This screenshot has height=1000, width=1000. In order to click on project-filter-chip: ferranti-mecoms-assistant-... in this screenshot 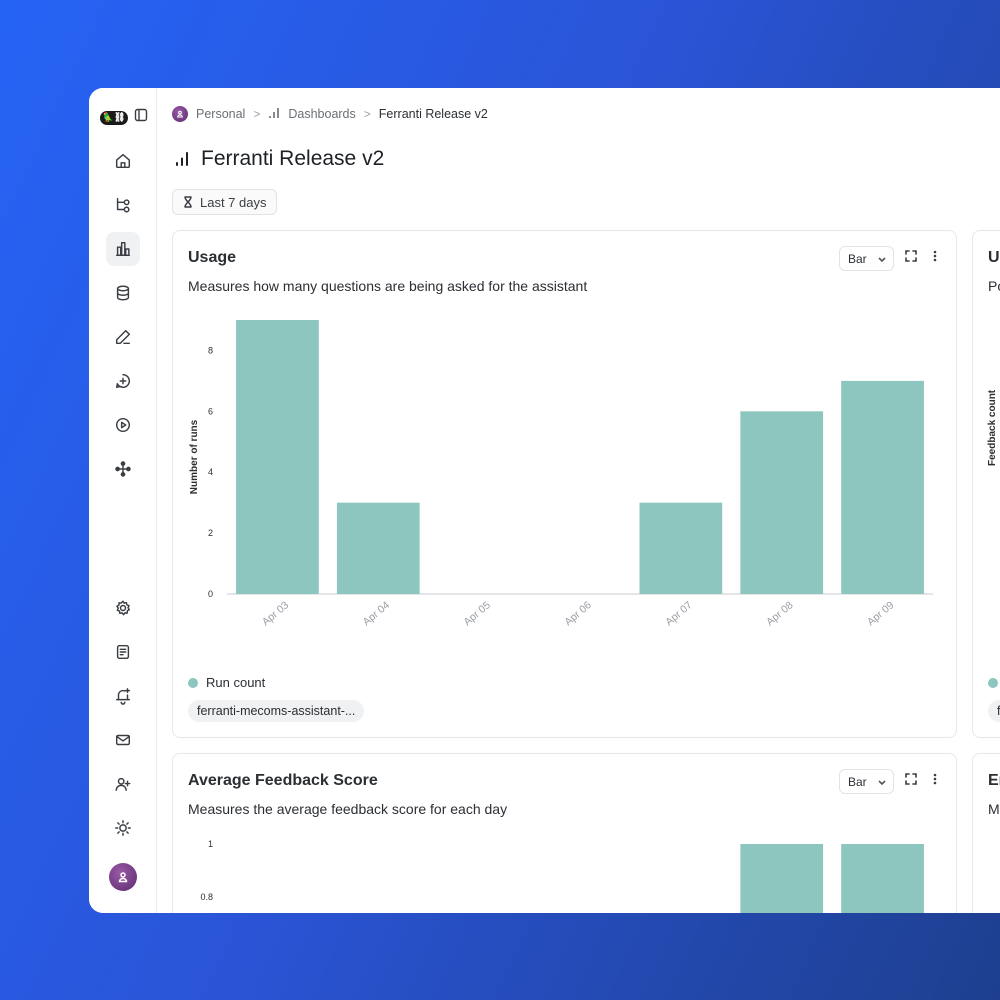, I will do `click(276, 711)`.